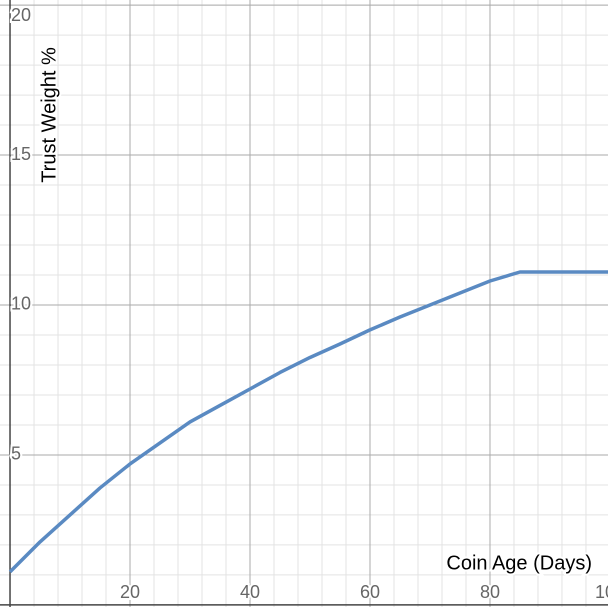  I want to click on x-tick-label: 60, so click(370, 592).